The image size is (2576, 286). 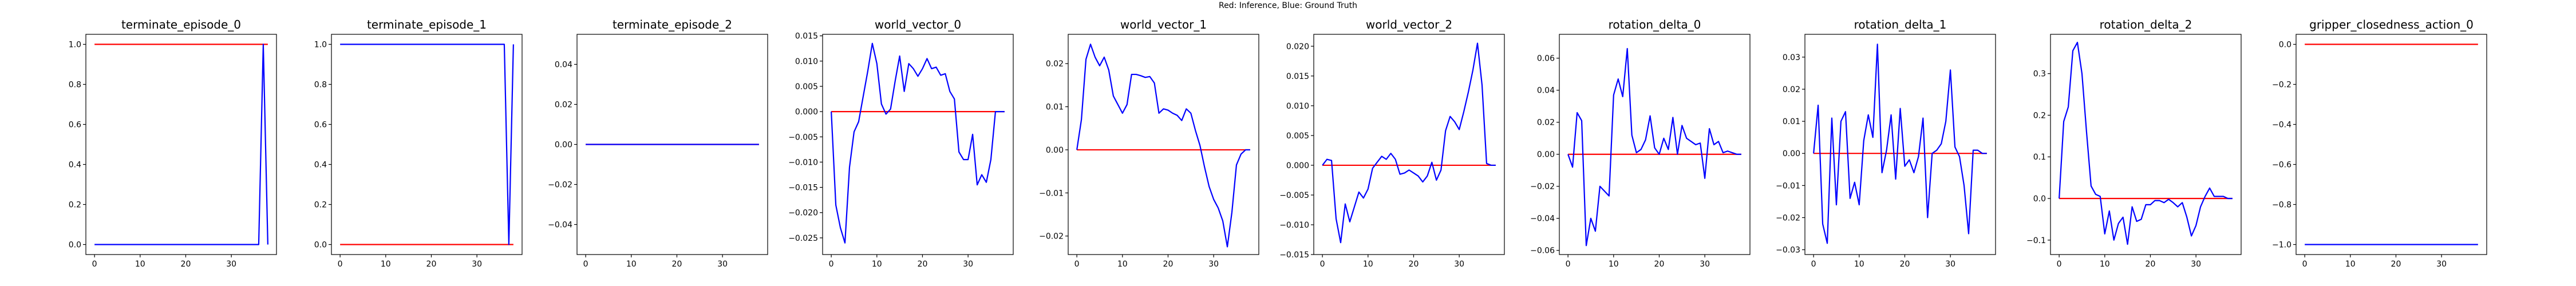 What do you see at coordinates (181, 24) in the screenshot?
I see `subplot-title: terminate_episode_0` at bounding box center [181, 24].